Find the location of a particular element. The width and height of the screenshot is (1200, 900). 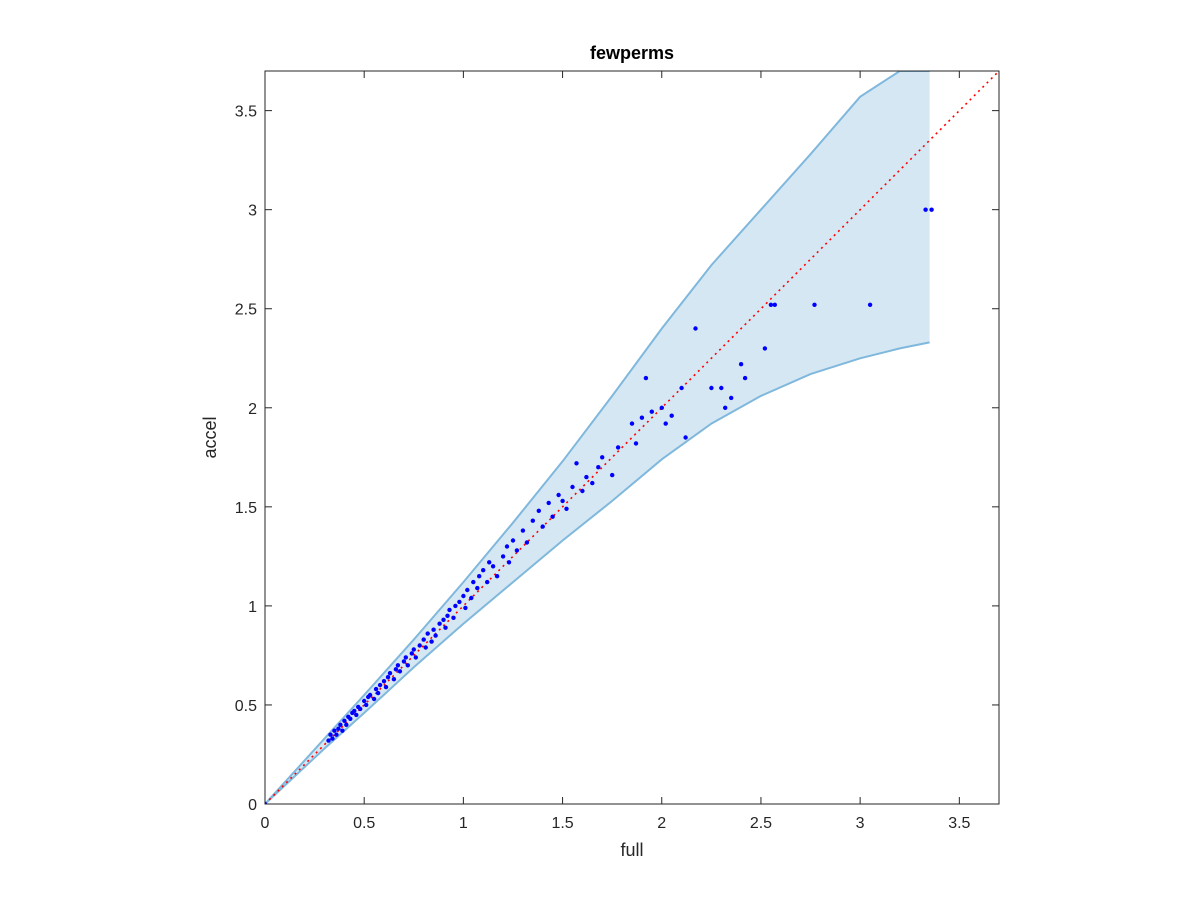

y-tick-label: 1.5 is located at coordinates (246, 508).